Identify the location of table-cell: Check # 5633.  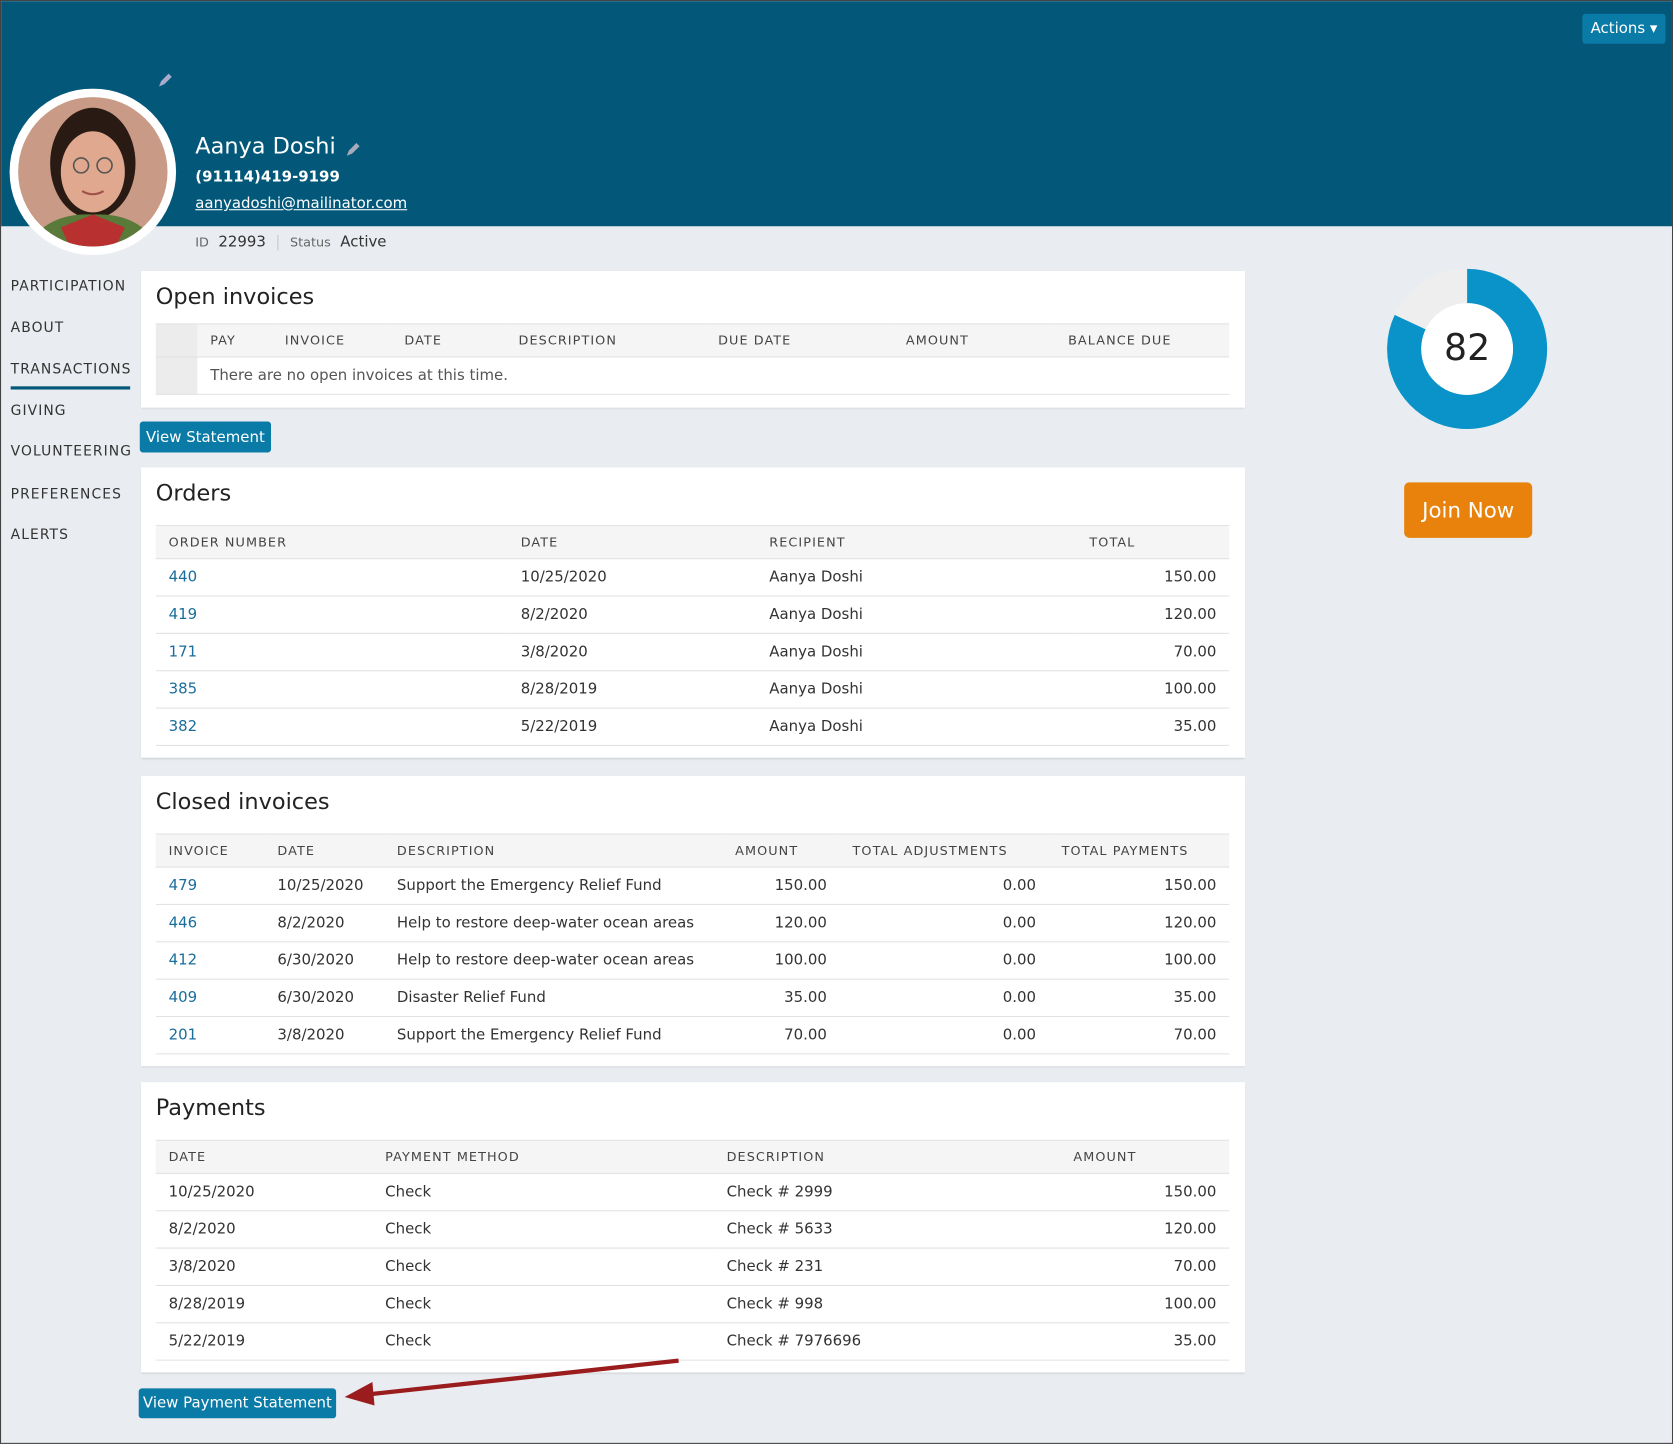
(887, 1229).